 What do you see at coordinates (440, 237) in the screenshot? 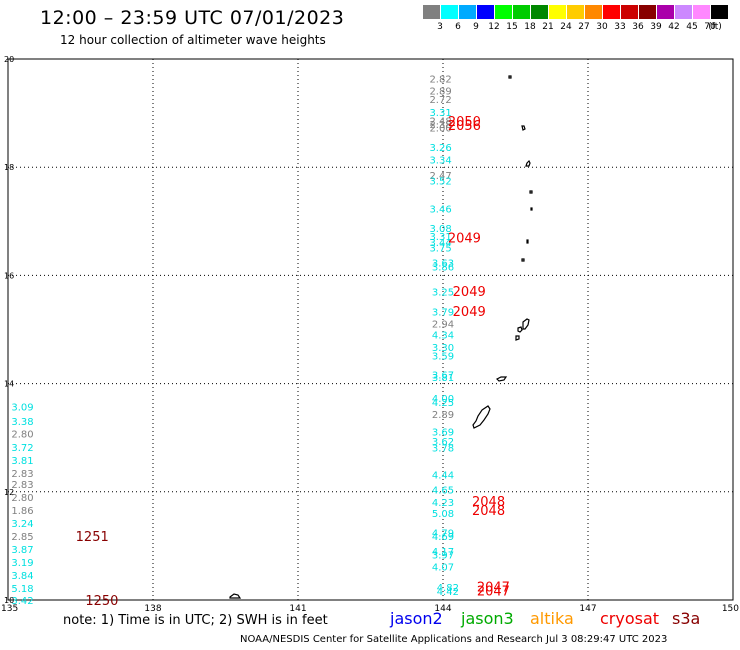
I see `wave-height-label: 3.31` at bounding box center [440, 237].